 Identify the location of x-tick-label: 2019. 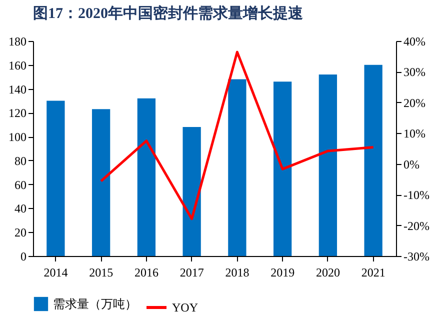
(282, 273).